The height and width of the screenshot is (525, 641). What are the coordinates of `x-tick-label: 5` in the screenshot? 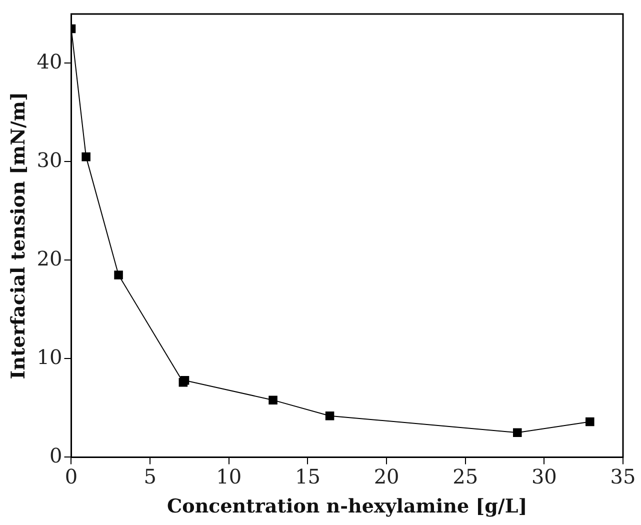 It's located at (150, 476).